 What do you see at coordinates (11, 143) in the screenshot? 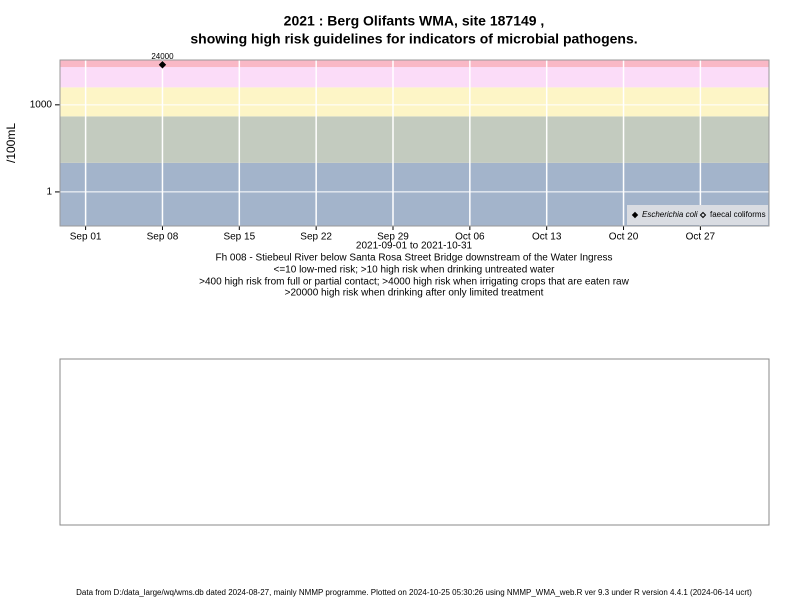
I see `y-axis-label: /100mL` at bounding box center [11, 143].